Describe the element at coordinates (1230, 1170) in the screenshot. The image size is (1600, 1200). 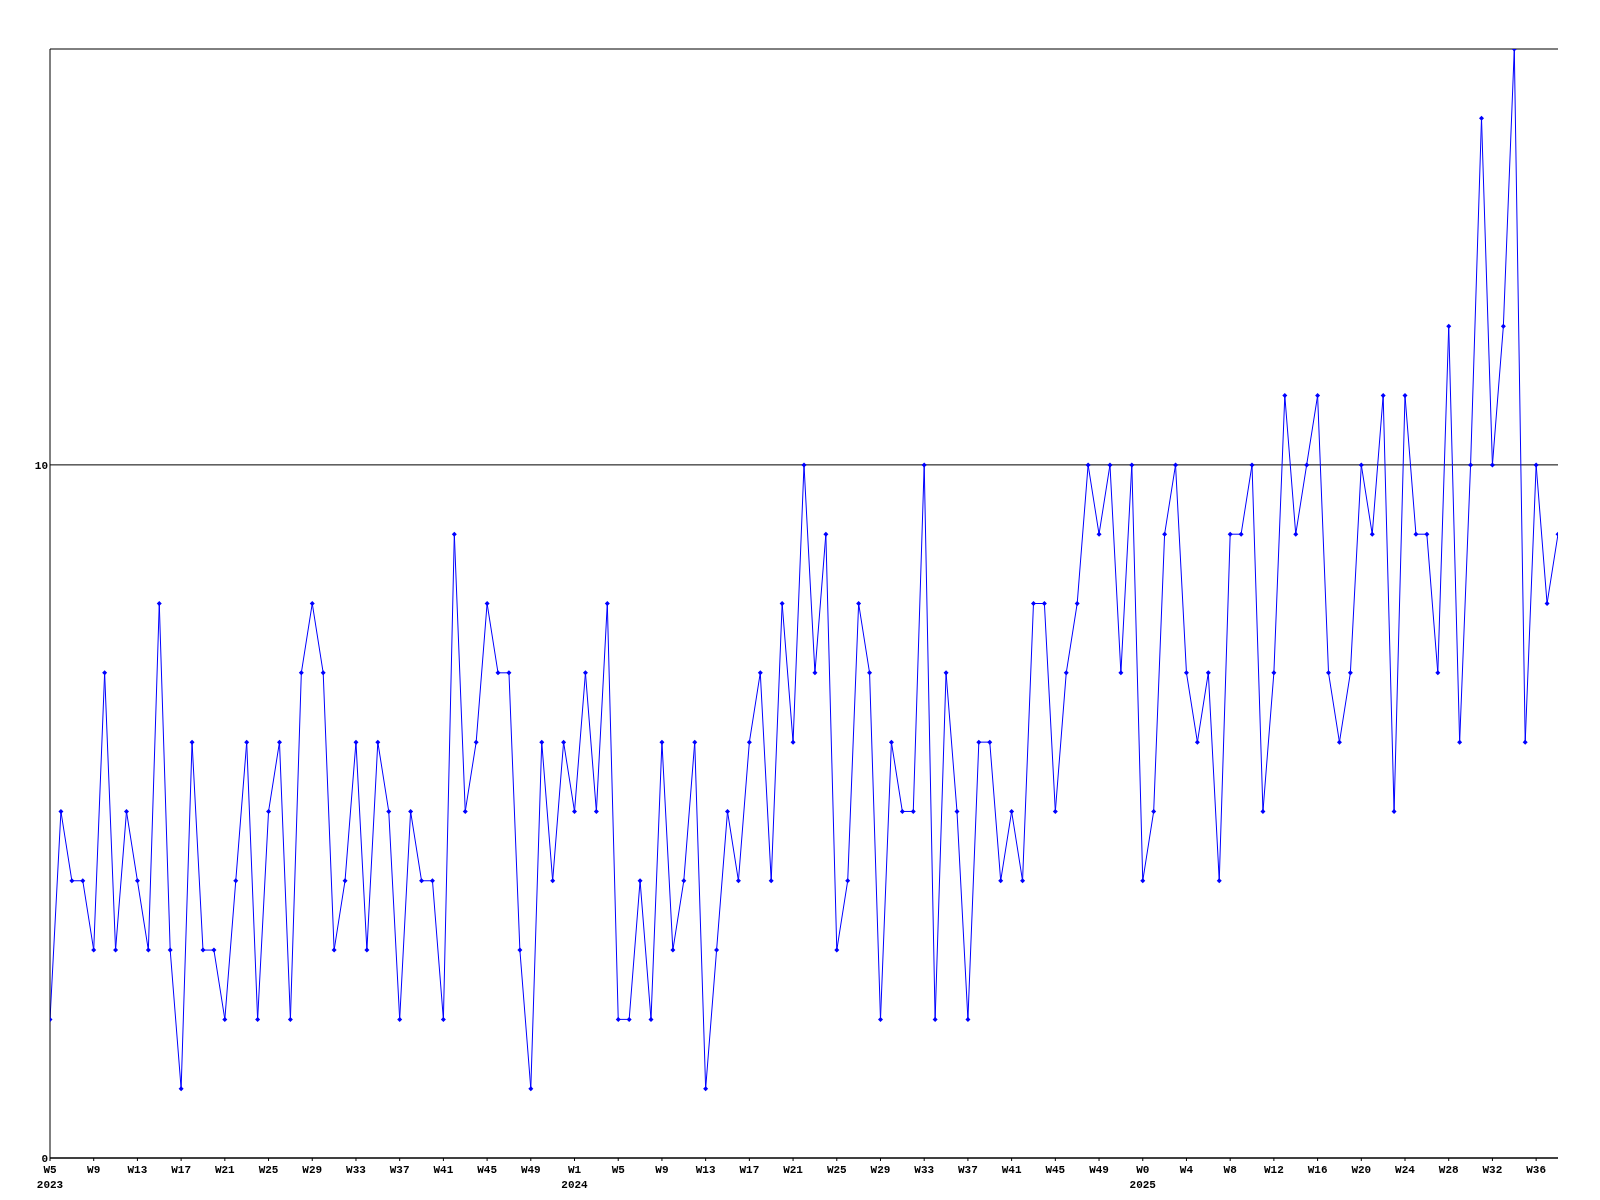
I see `x-tick-label: W8` at that location.